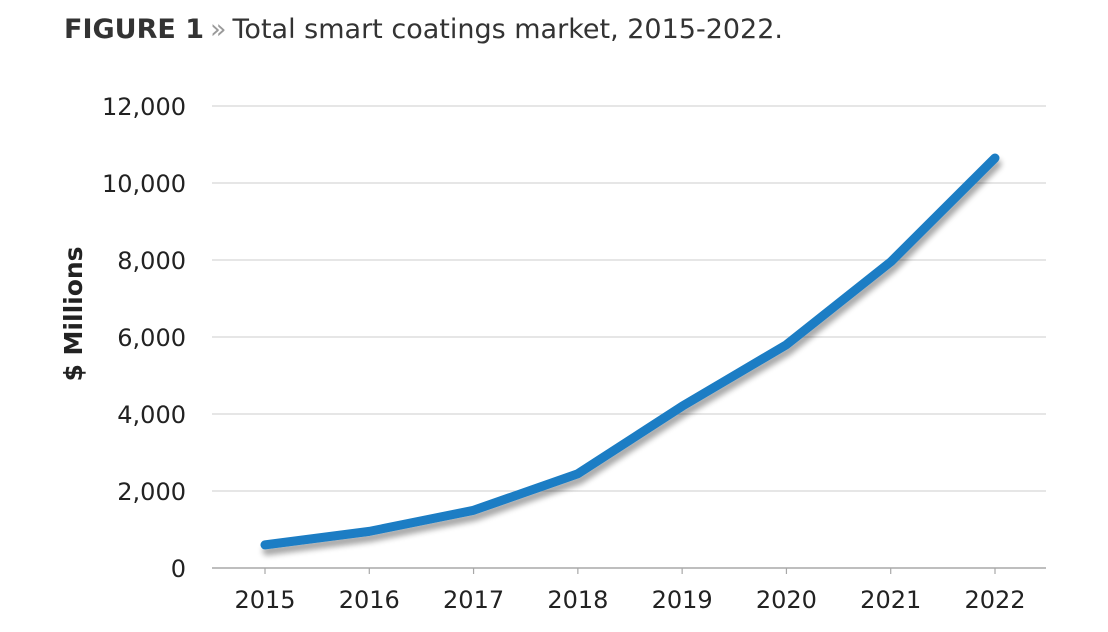 The height and width of the screenshot is (632, 1108). I want to click on x-axis: 2015 2016 2017 2018 2019 2020 2021 2022, so click(630, 591).